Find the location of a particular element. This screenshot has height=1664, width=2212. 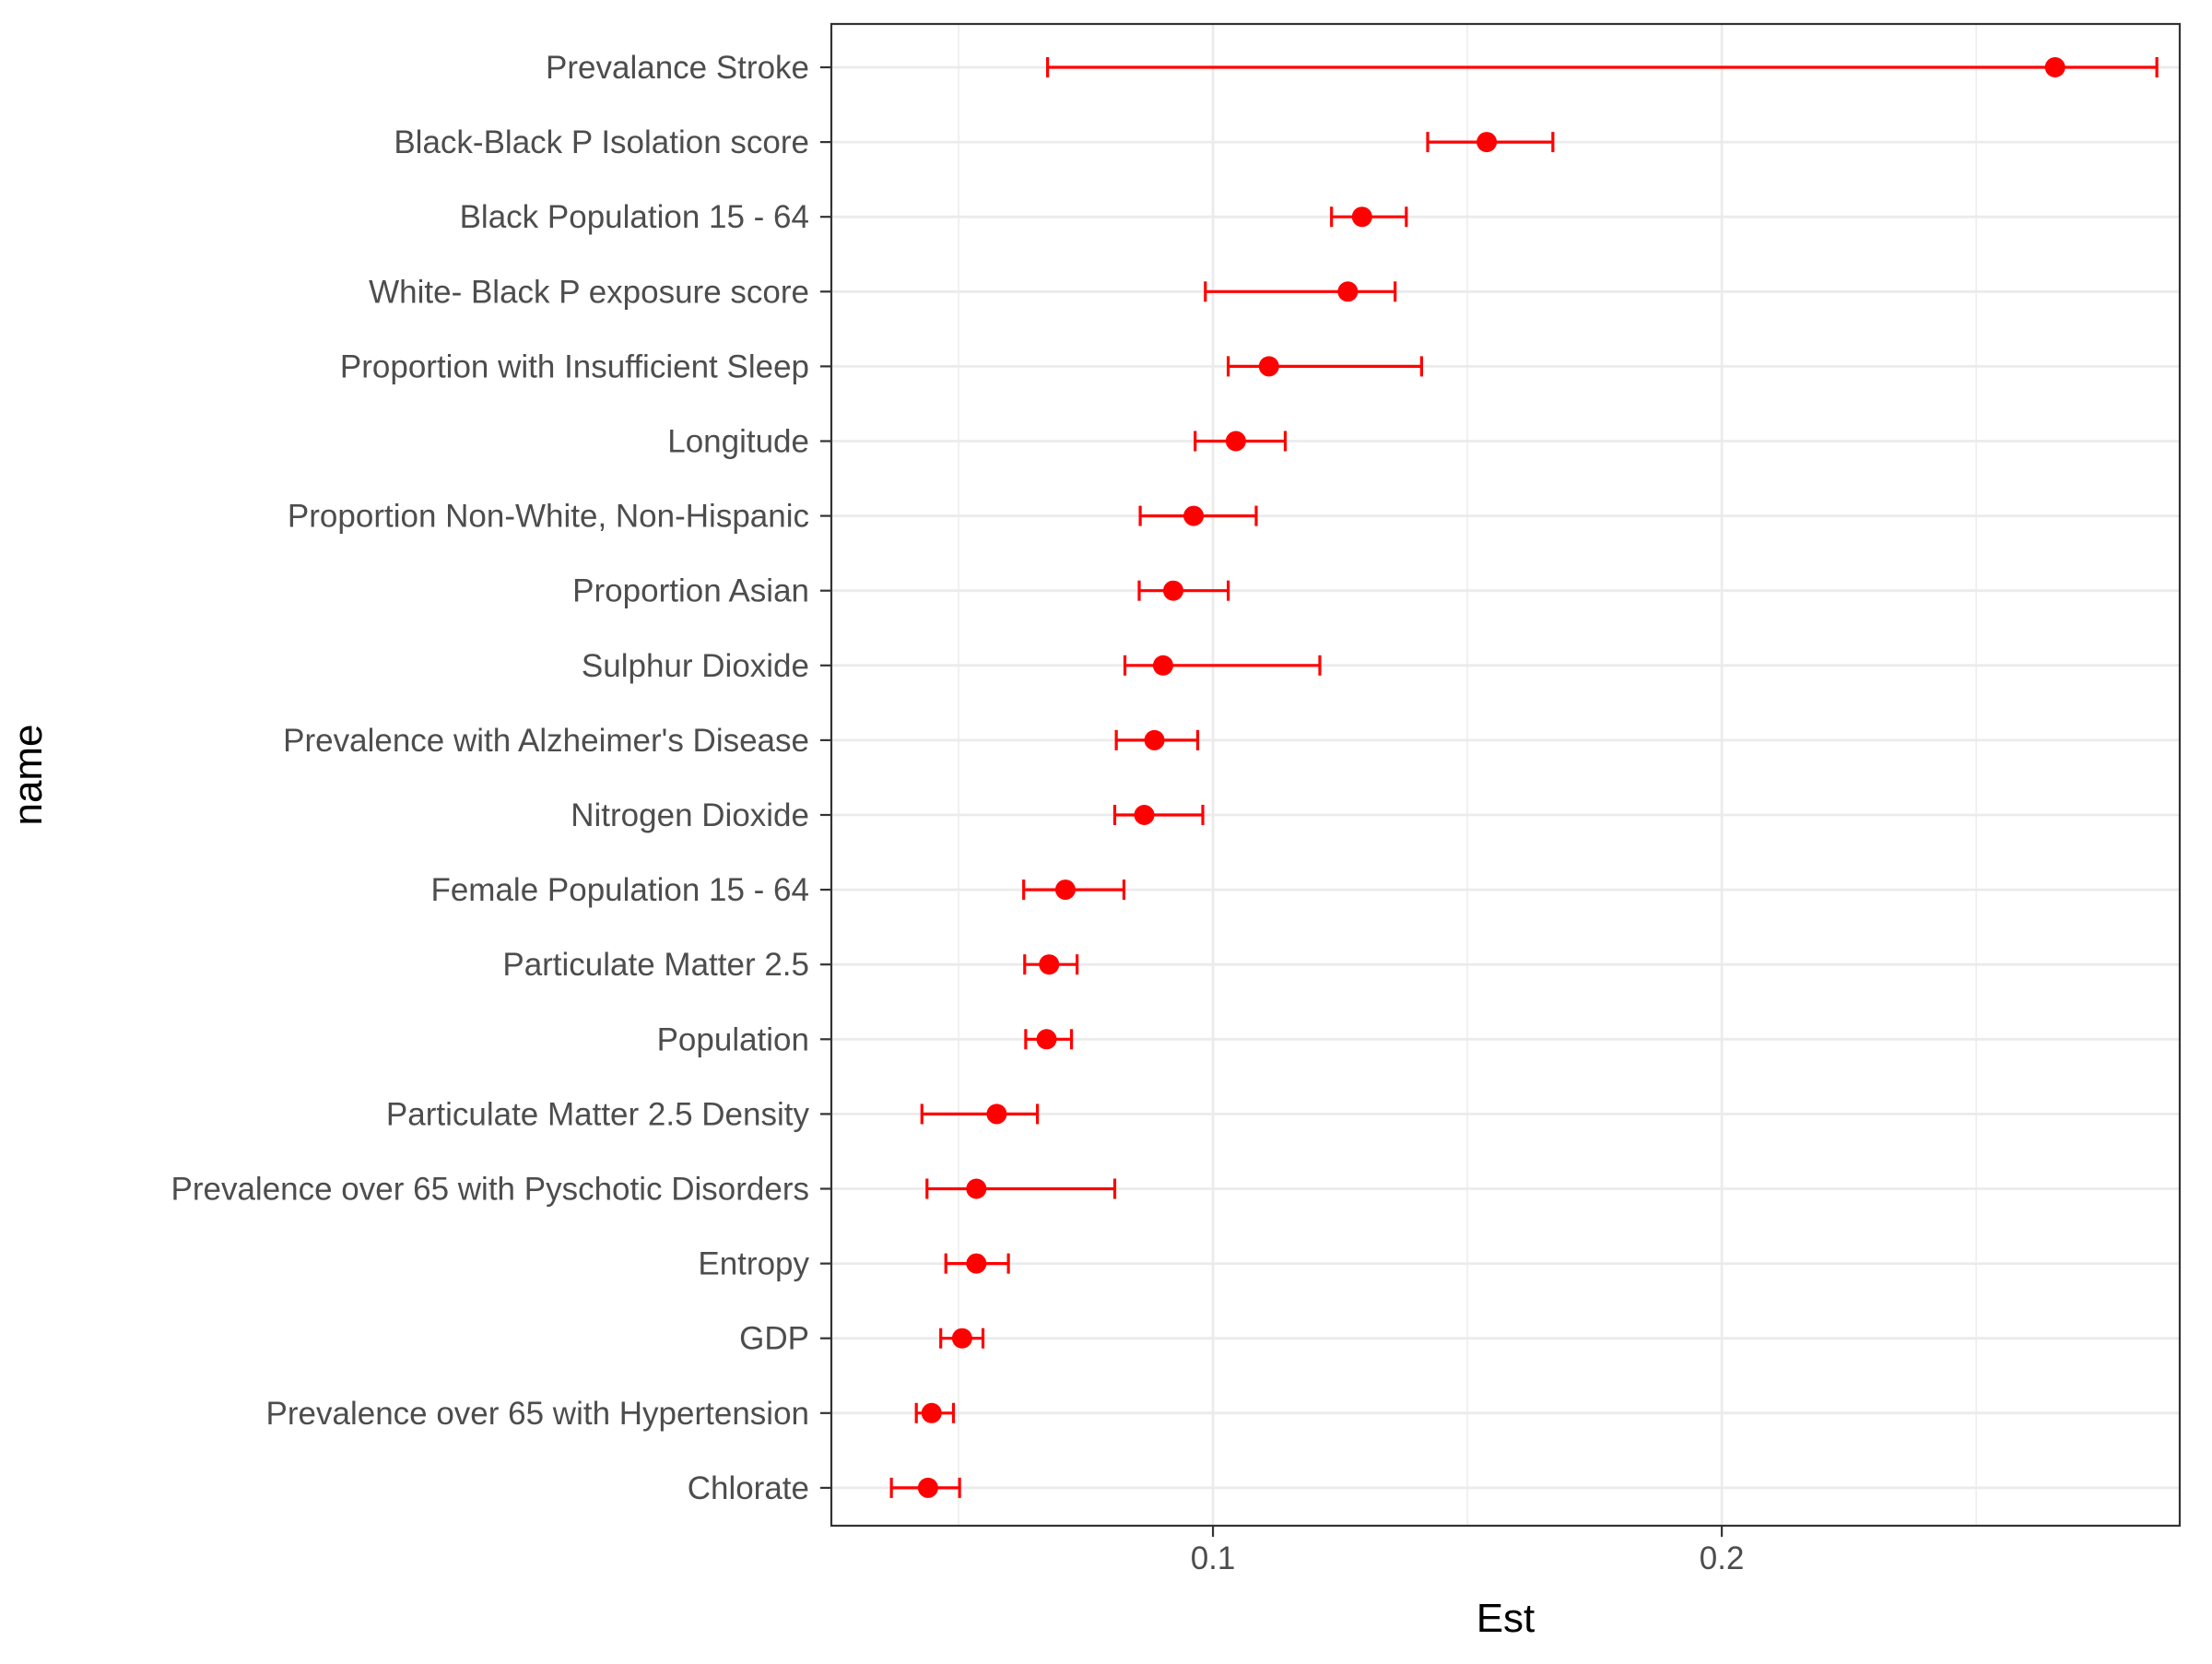

y-tick-label: Entropy is located at coordinates (753, 1264).